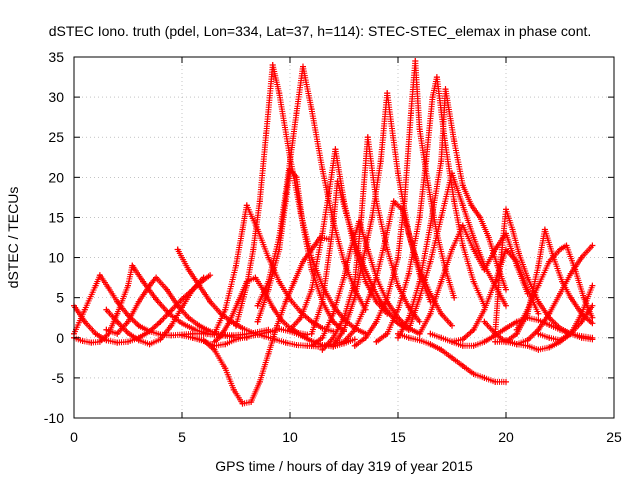  What do you see at coordinates (182, 437) in the screenshot?
I see `x-tick-label: 5` at bounding box center [182, 437].